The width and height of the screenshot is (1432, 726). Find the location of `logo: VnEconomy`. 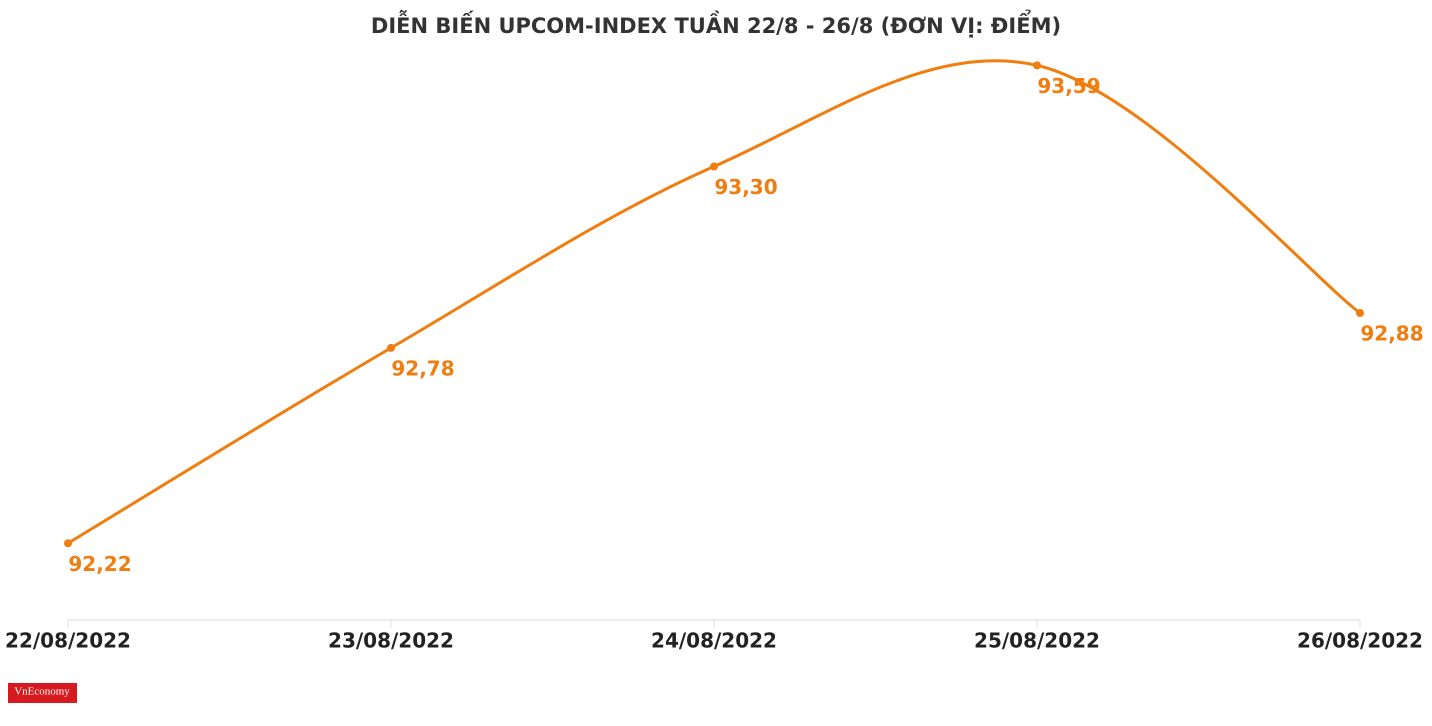

logo: VnEconomy is located at coordinates (42, 692).